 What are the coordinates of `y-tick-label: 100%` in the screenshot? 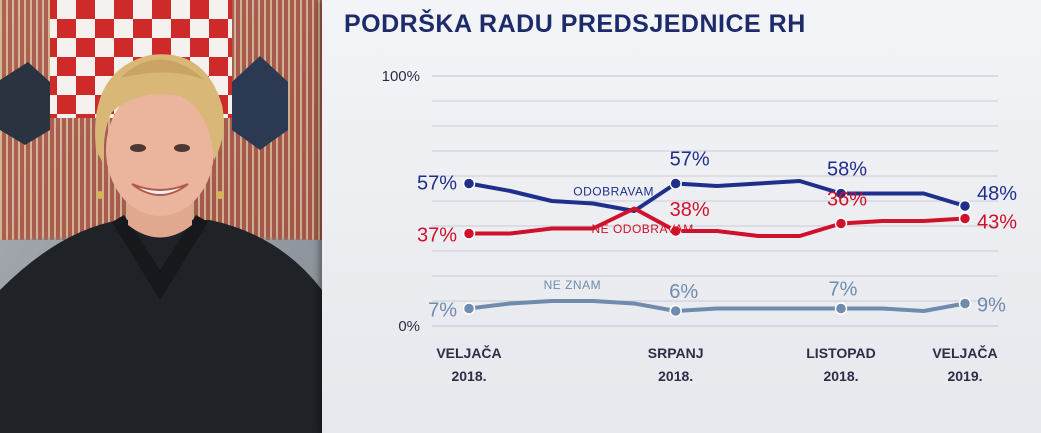 It's located at (401, 76).